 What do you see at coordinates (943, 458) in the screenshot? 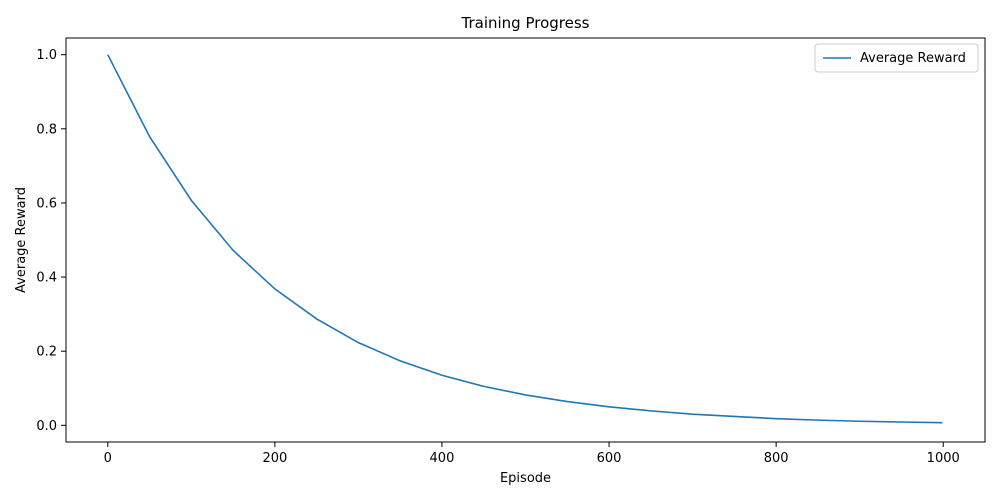
I see `x-tick-label: 1000` at bounding box center [943, 458].